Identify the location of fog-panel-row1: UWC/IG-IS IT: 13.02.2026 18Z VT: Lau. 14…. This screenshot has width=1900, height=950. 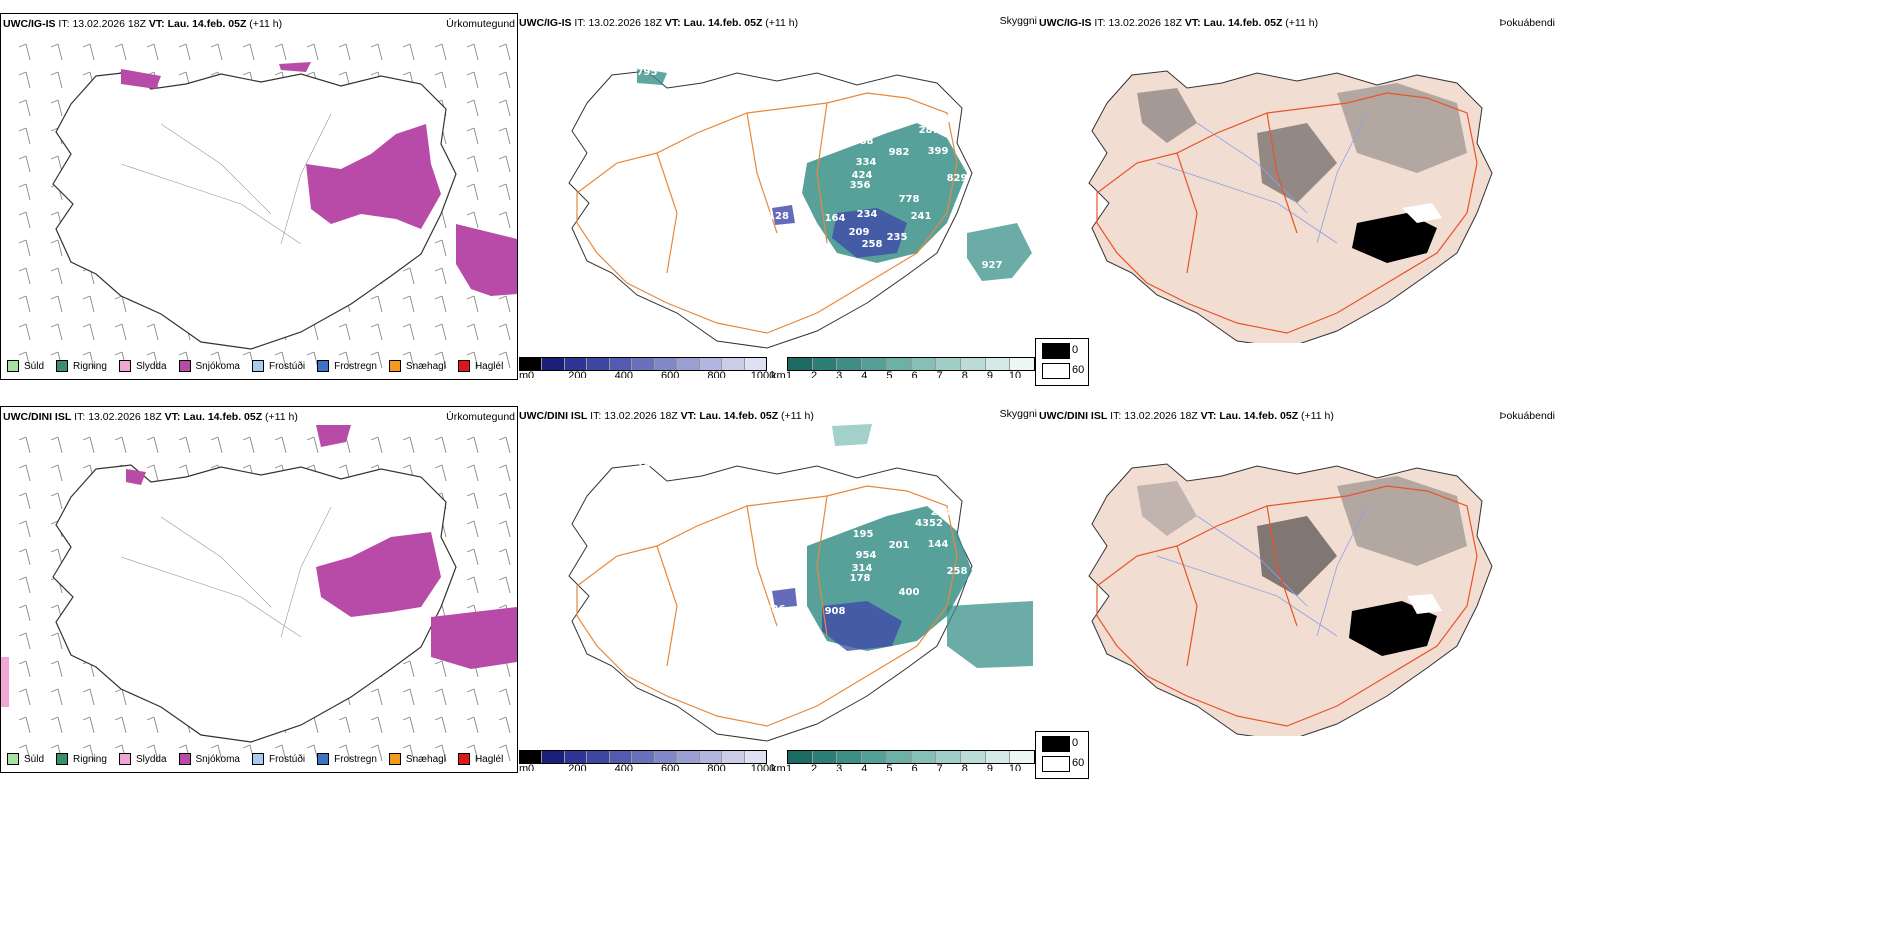
(1296, 178).